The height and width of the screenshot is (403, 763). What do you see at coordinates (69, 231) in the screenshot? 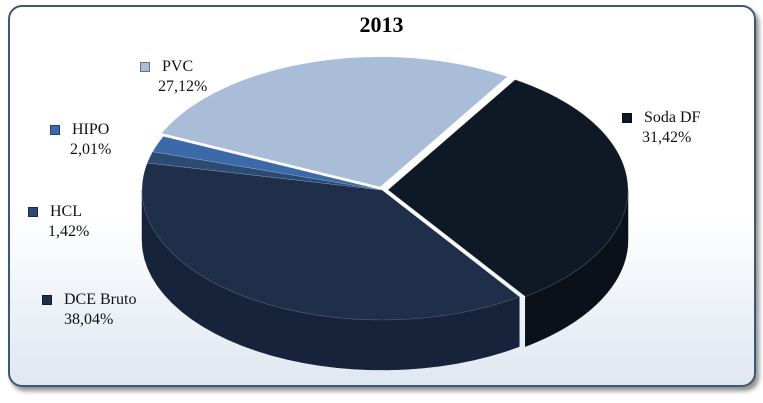
I see `slice-percent: 1,42%` at bounding box center [69, 231].